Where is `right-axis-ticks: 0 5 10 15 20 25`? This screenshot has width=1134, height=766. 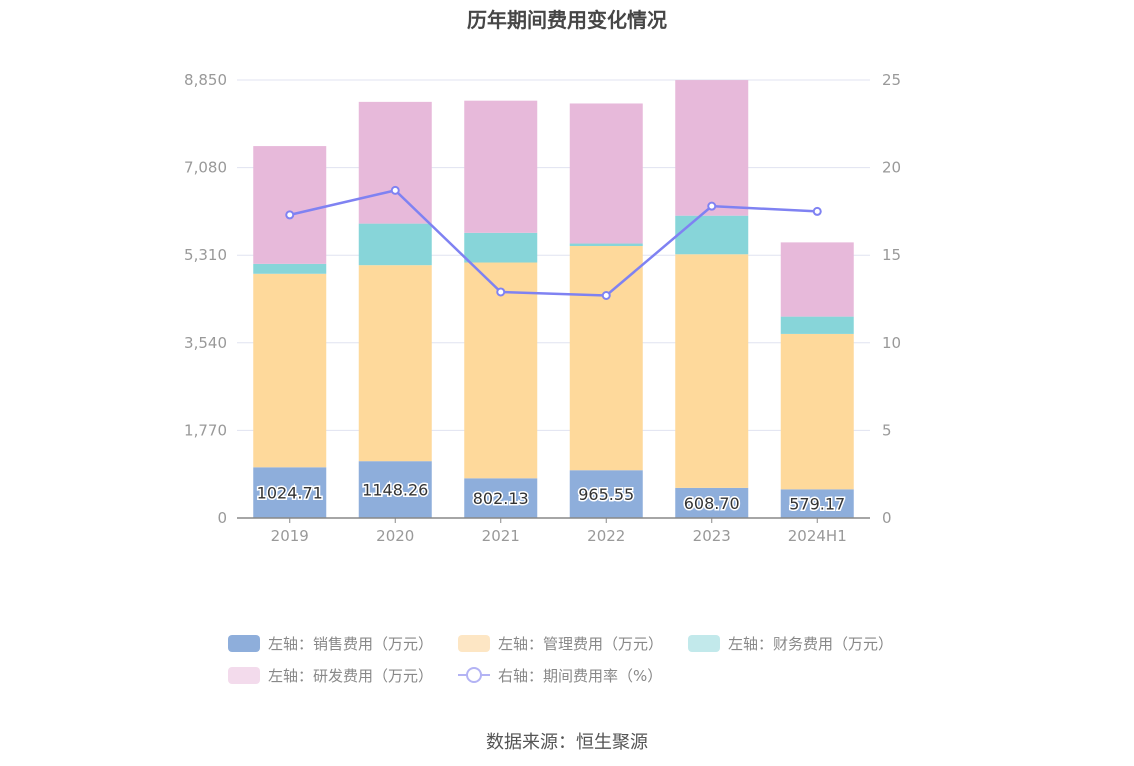 right-axis-ticks: 0 5 10 15 20 25 is located at coordinates (891, 299).